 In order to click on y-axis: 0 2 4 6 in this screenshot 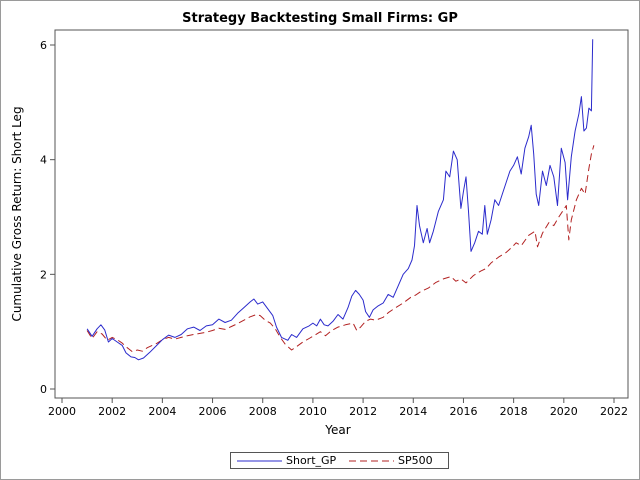, I will do `click(47, 217)`.